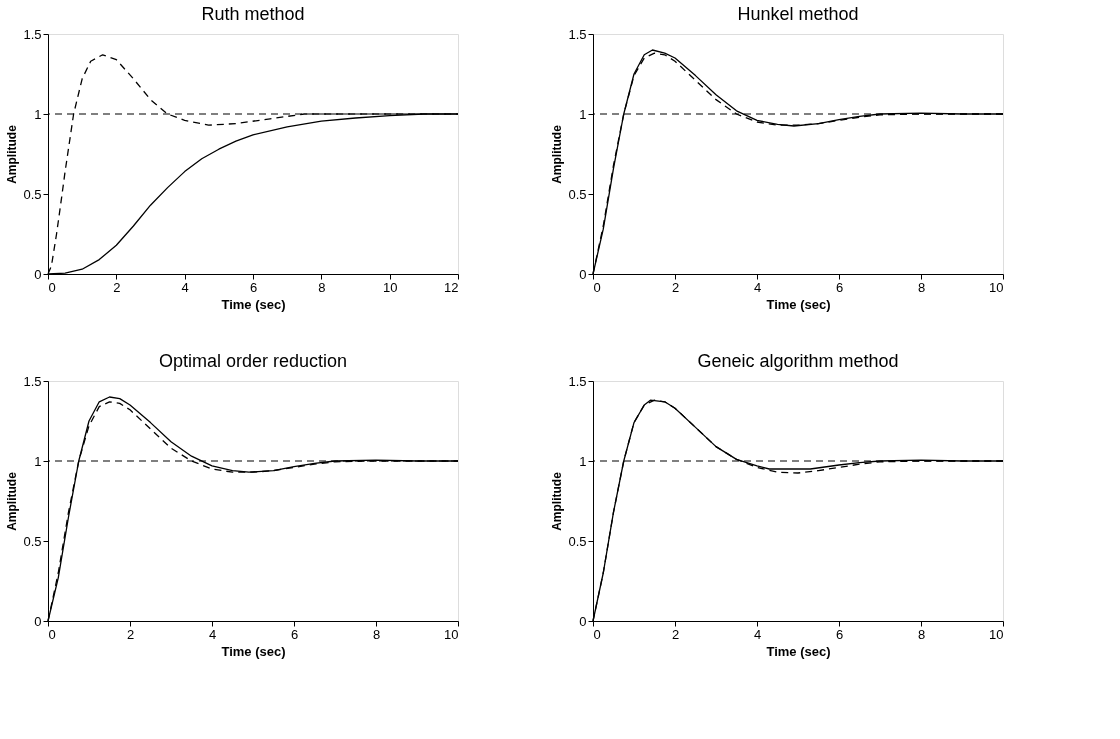 The width and height of the screenshot is (1120, 739). I want to click on chart-title: Geneic algorithm method, so click(798, 361).